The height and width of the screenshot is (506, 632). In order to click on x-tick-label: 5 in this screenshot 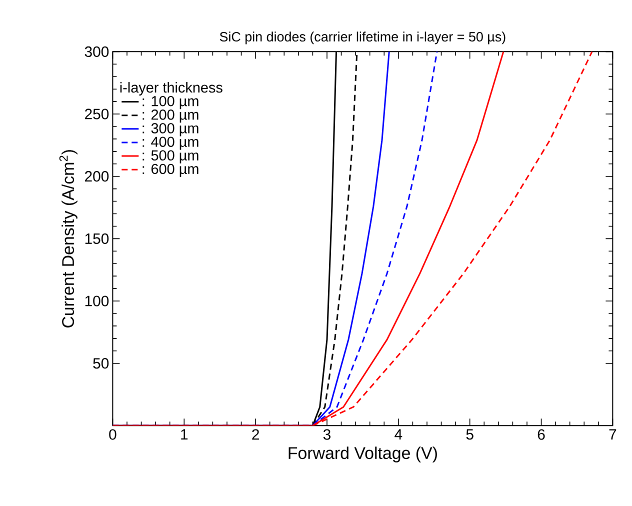, I will do `click(470, 434)`.